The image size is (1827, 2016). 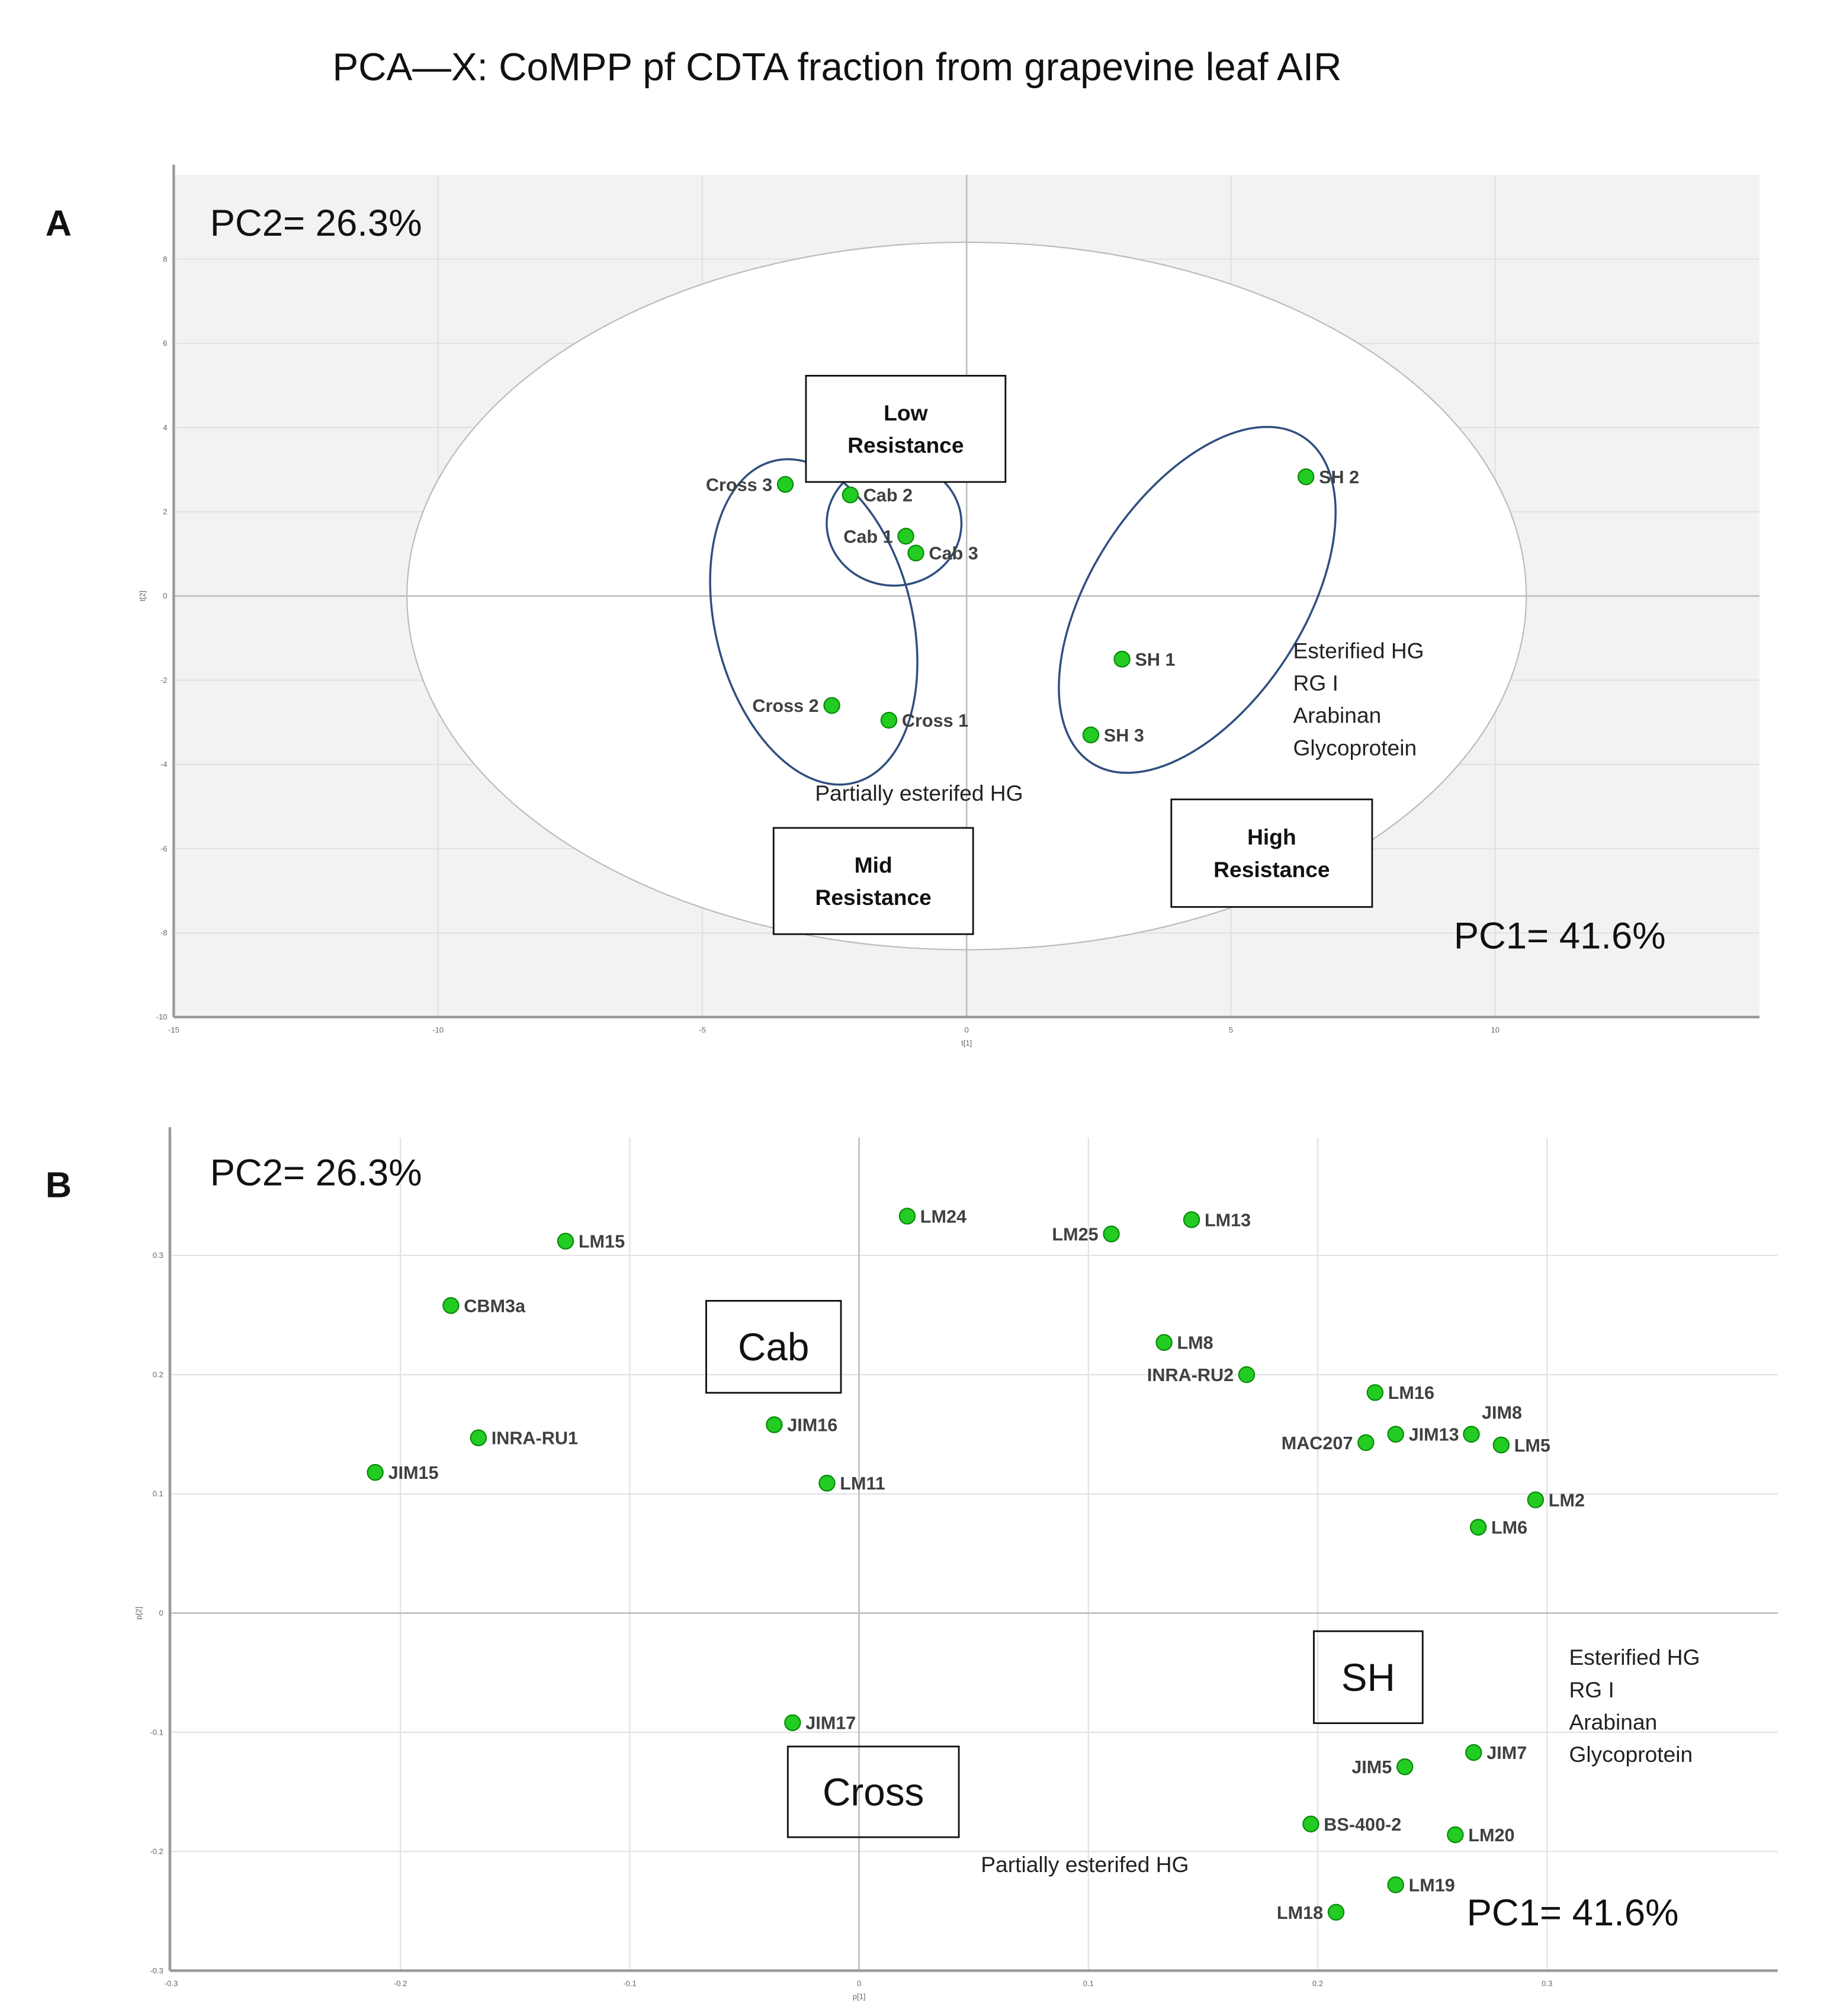 I want to click on point-label: LM19, so click(x=1432, y=1885).